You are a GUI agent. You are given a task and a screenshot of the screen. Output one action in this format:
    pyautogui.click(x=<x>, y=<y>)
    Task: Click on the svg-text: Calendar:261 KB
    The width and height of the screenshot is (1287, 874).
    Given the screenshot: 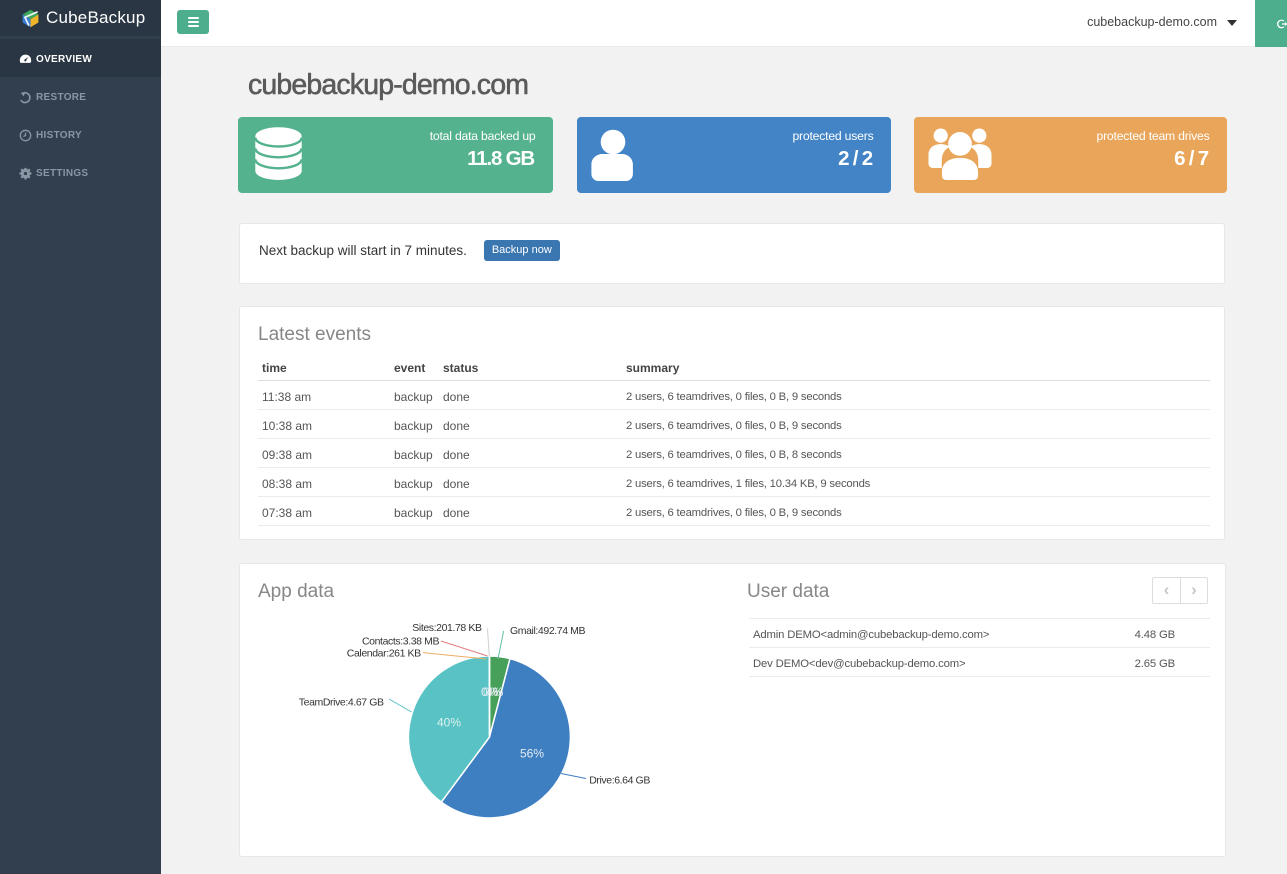 What is the action you would take?
    pyautogui.click(x=384, y=653)
    